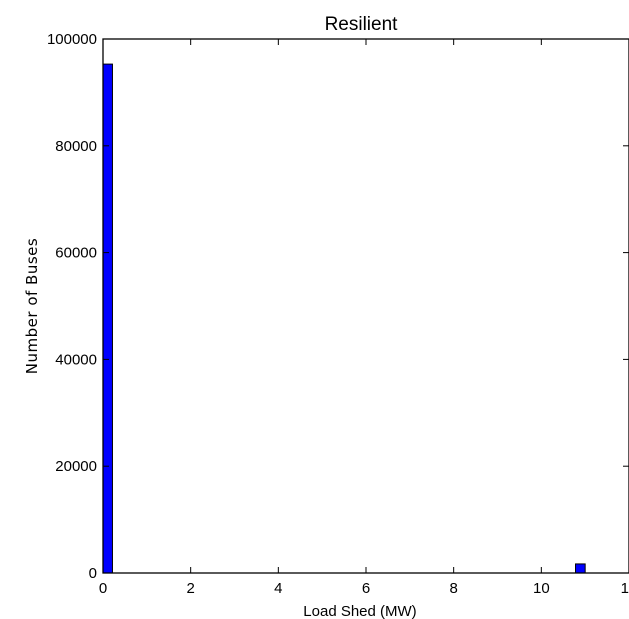 Image resolution: width=629 pixels, height=619 pixels. I want to click on x-tick-label: 6, so click(366, 588).